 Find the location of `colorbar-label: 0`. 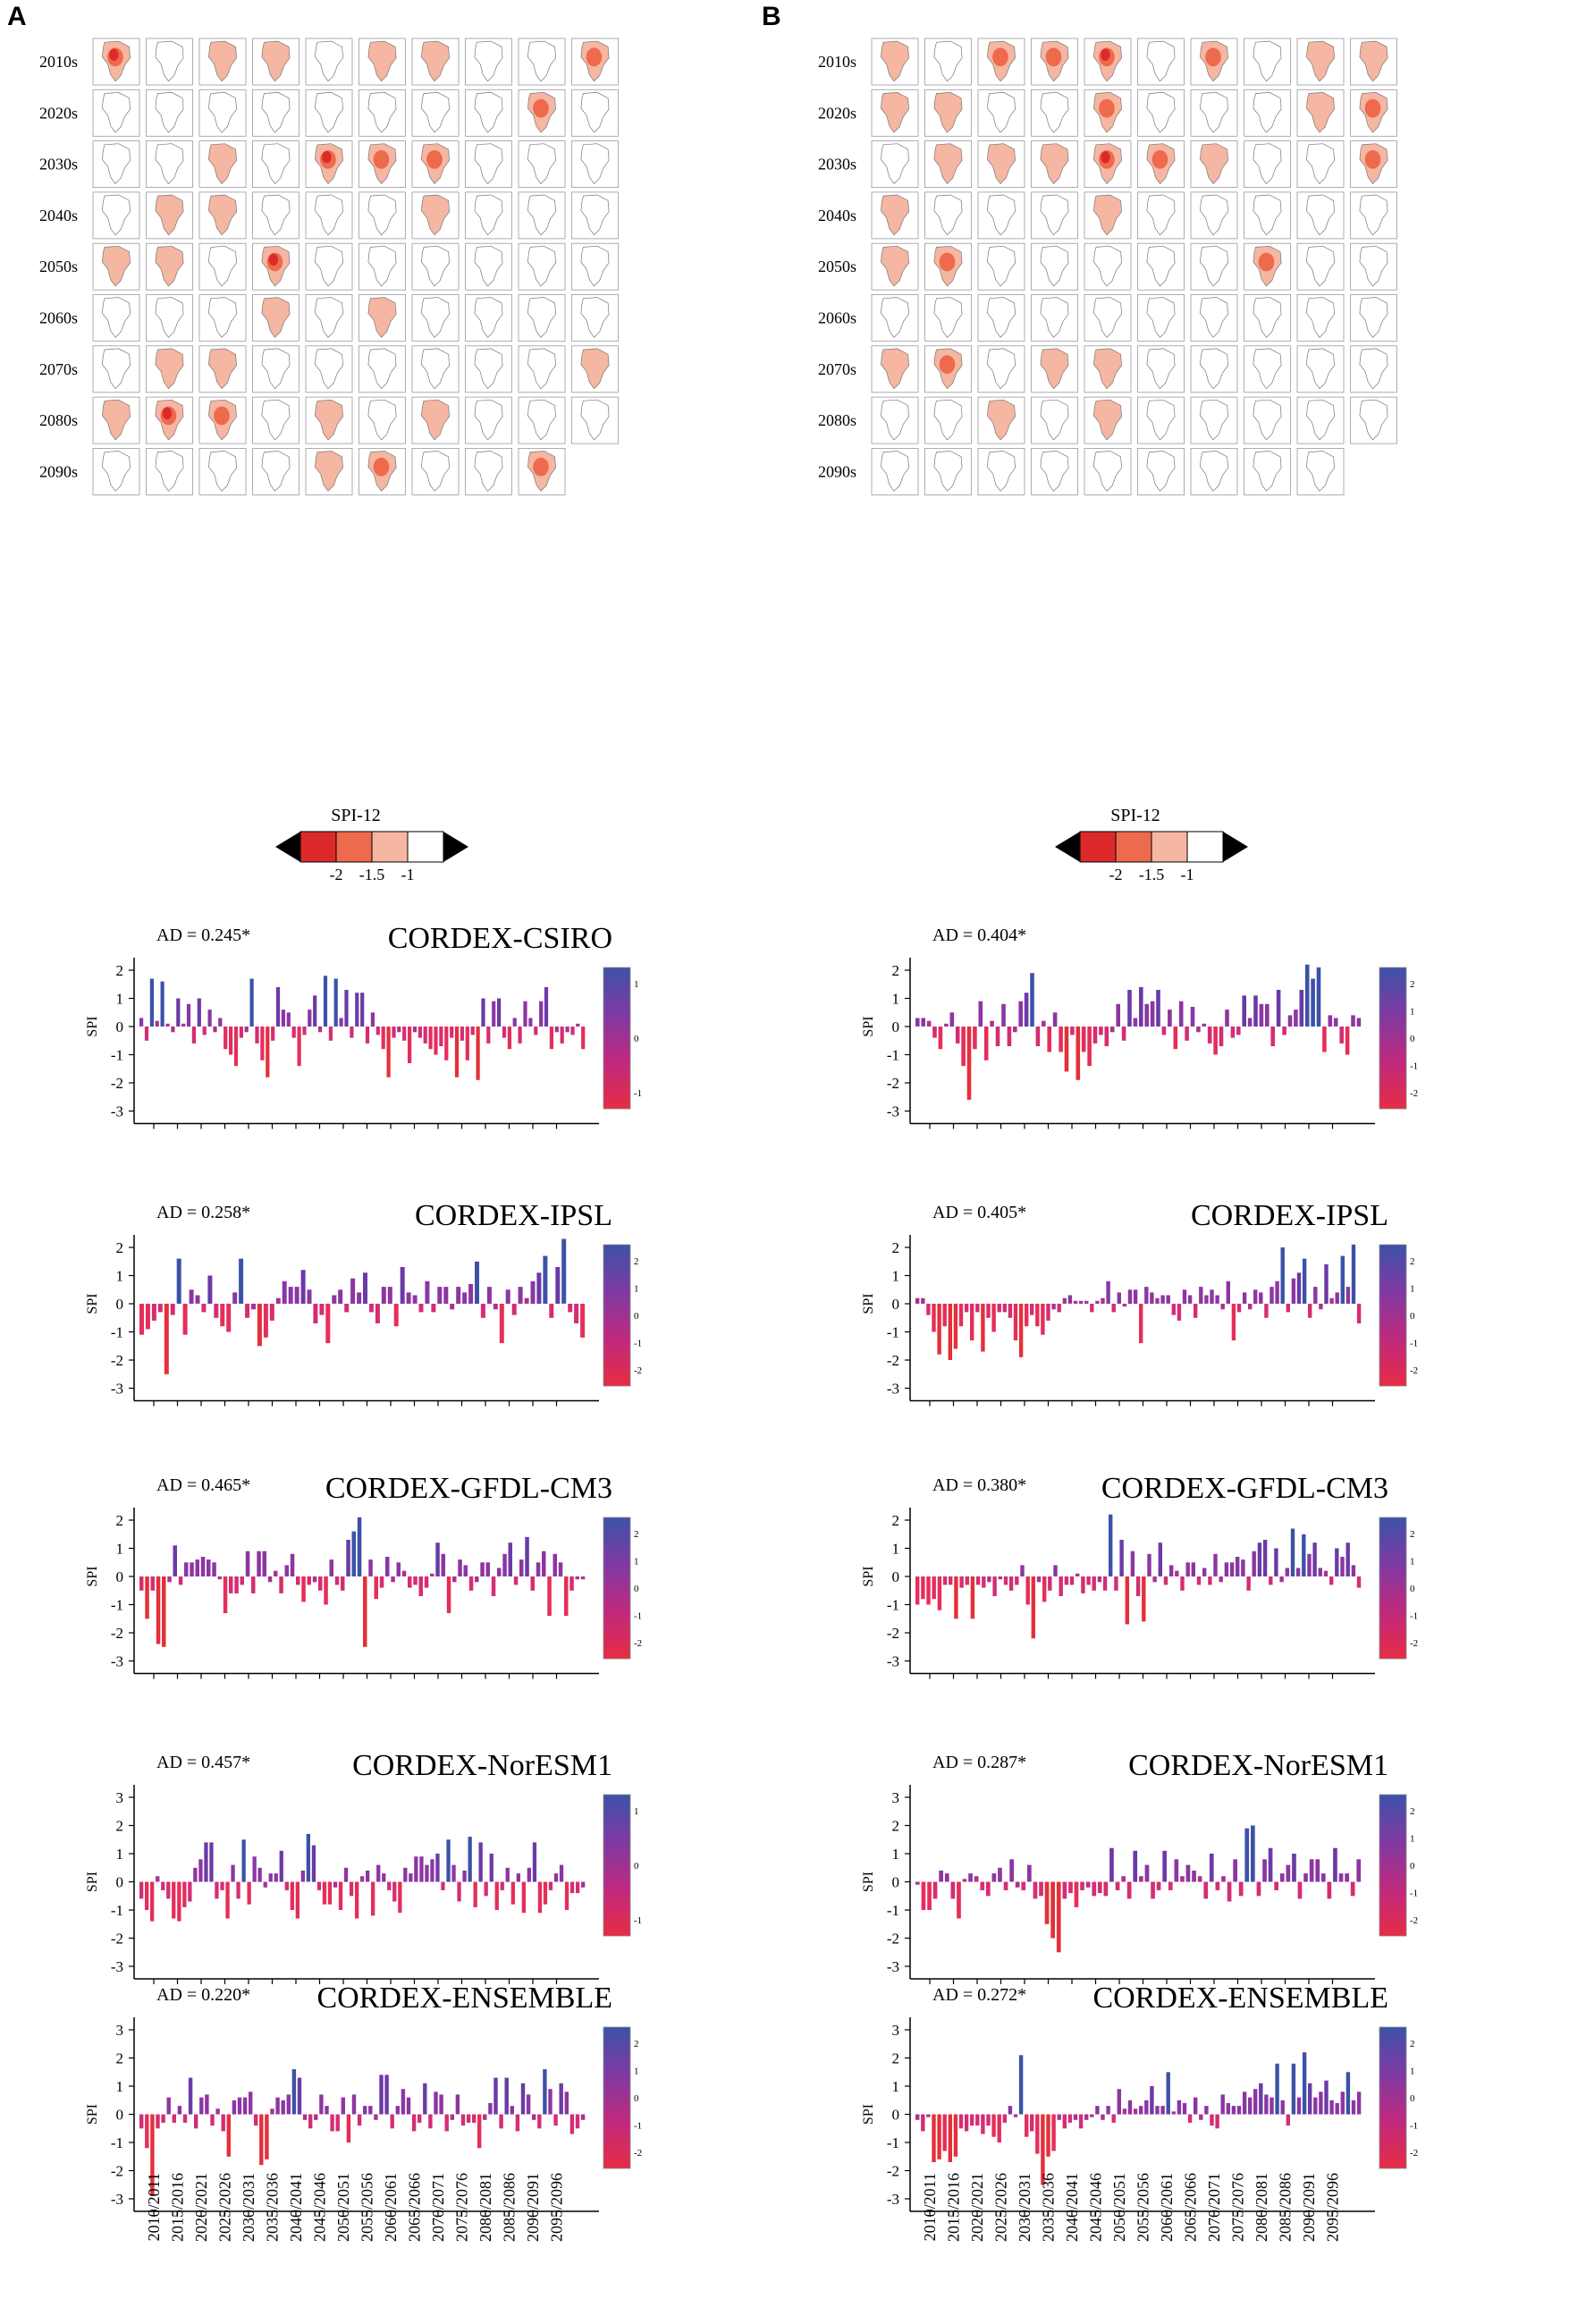

colorbar-label: 0 is located at coordinates (1412, 1039).